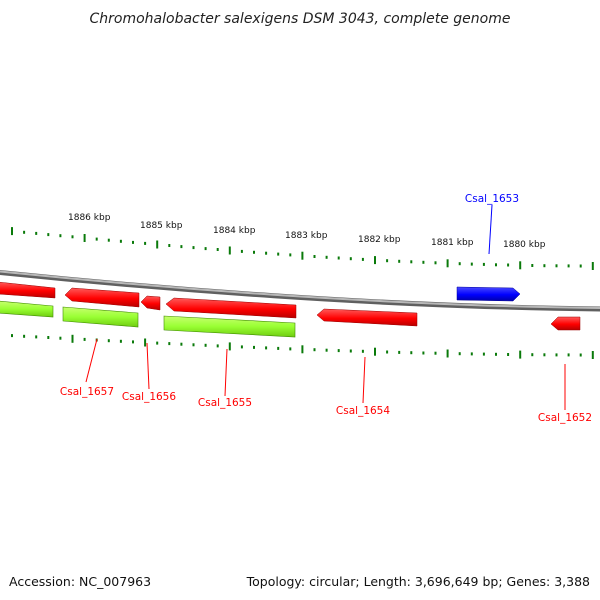 The image size is (600, 600). Describe the element at coordinates (28, 290) in the screenshot. I see `gene-arrow-partial-left` at that location.